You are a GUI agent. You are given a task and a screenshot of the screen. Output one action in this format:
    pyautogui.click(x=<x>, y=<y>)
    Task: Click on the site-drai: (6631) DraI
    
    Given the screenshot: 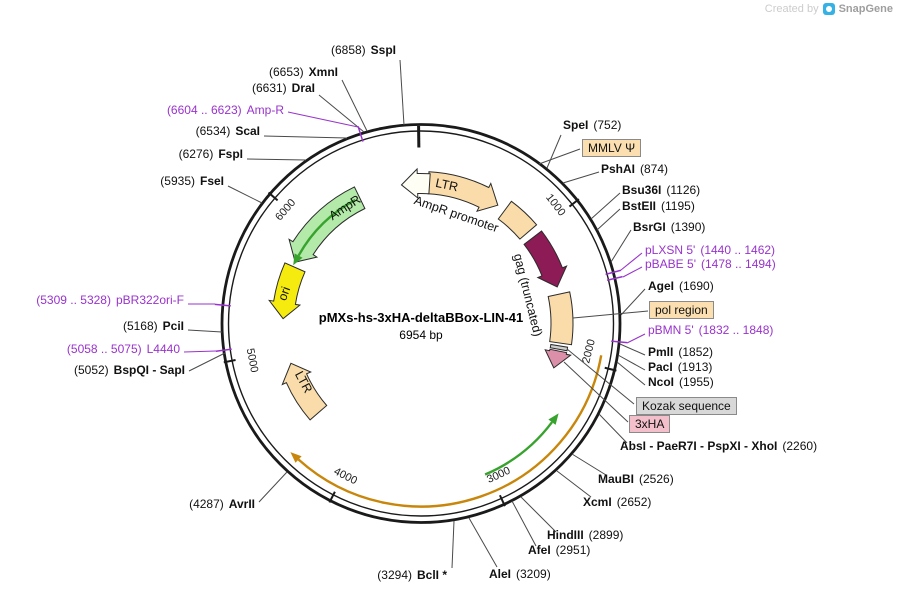 What is the action you would take?
    pyautogui.click(x=283, y=88)
    